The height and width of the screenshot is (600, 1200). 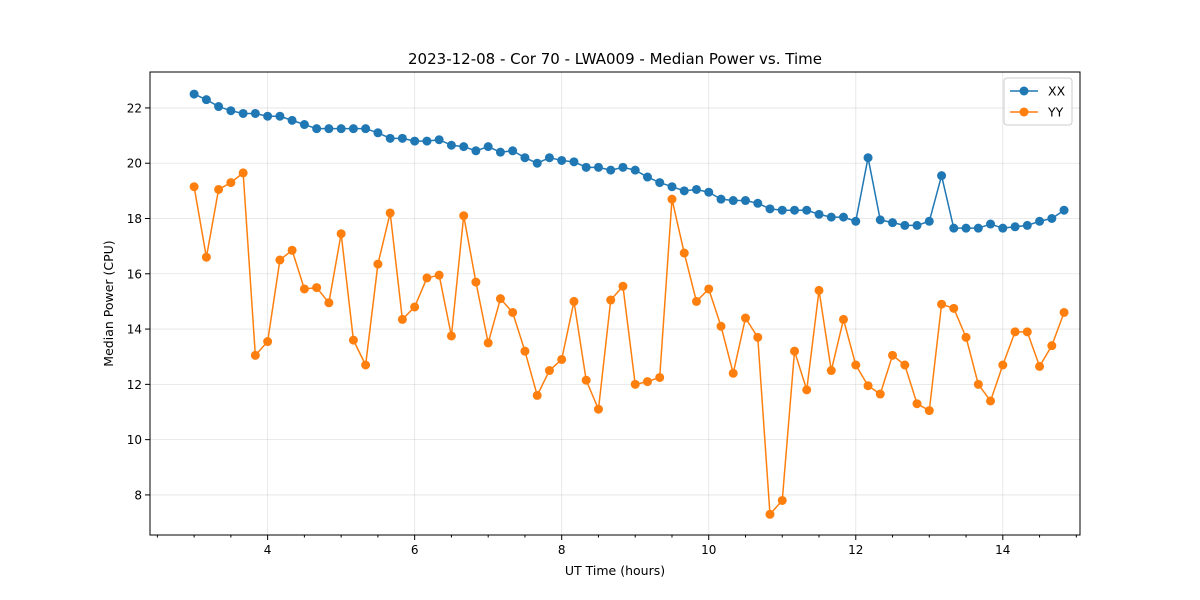 What do you see at coordinates (1038, 101) in the screenshot?
I see `legend: XX YY` at bounding box center [1038, 101].